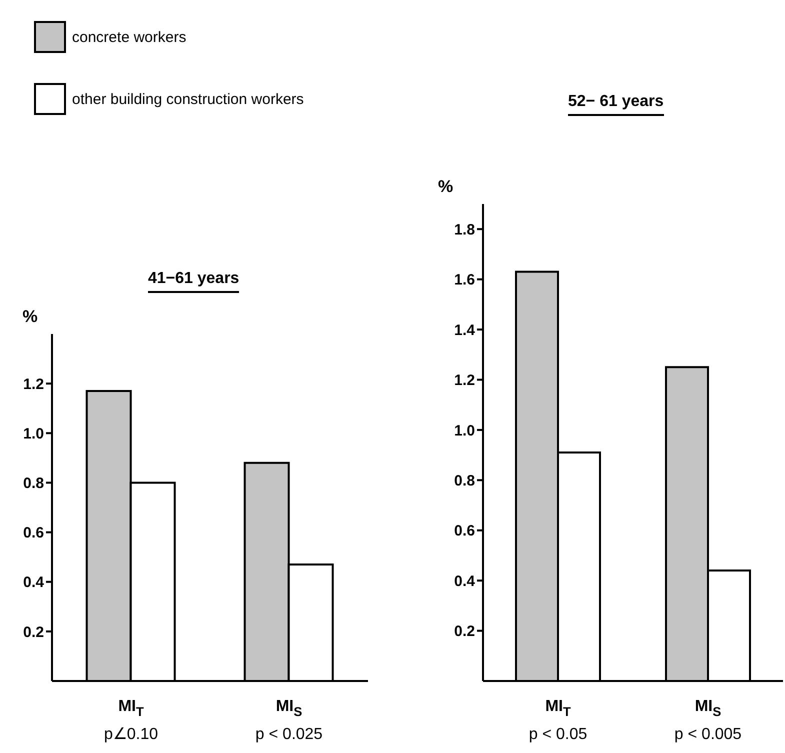  Describe the element at coordinates (194, 281) in the screenshot. I see `chart-title: 41−61 years` at that location.